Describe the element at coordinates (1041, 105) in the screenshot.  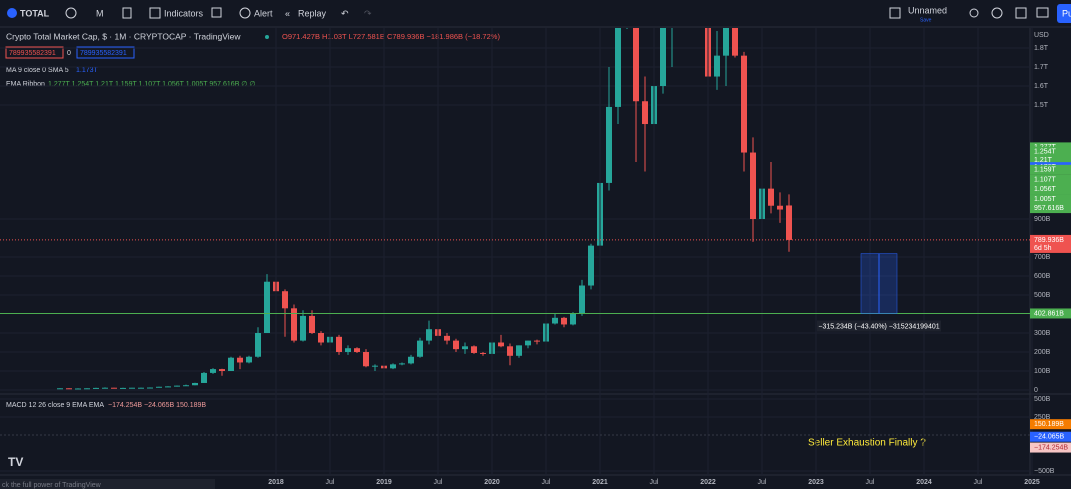
I see `y-tick-label: 1.5T` at that location.